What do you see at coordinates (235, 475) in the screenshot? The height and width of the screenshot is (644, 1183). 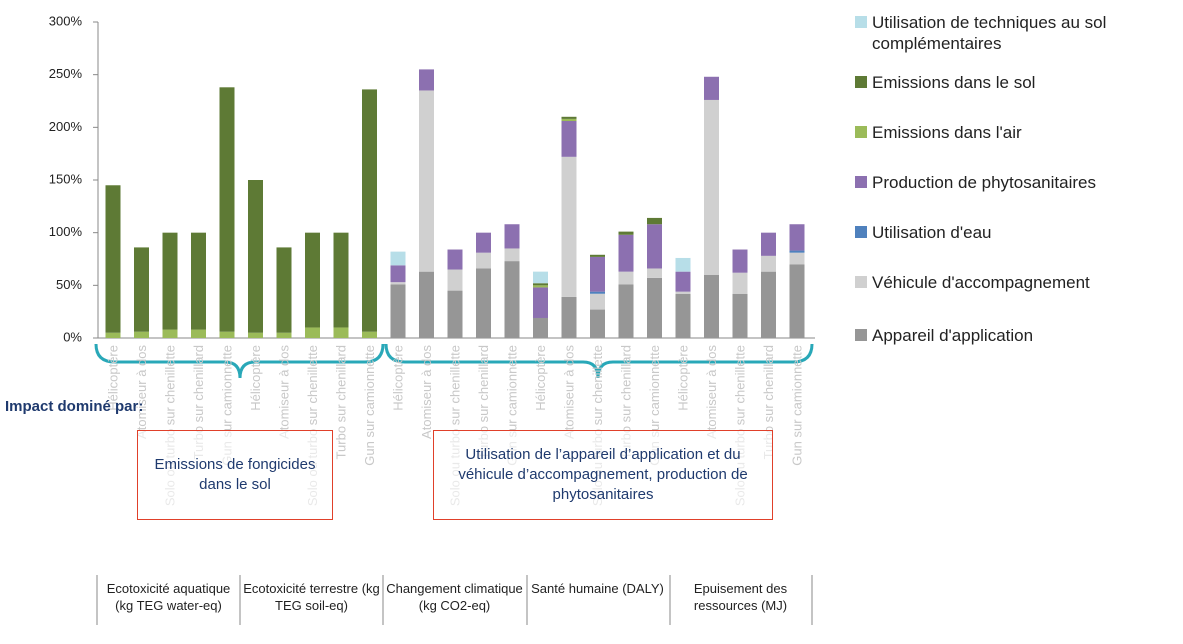 I see `annotation-box: Emissions de fongicides dans le sol` at bounding box center [235, 475].